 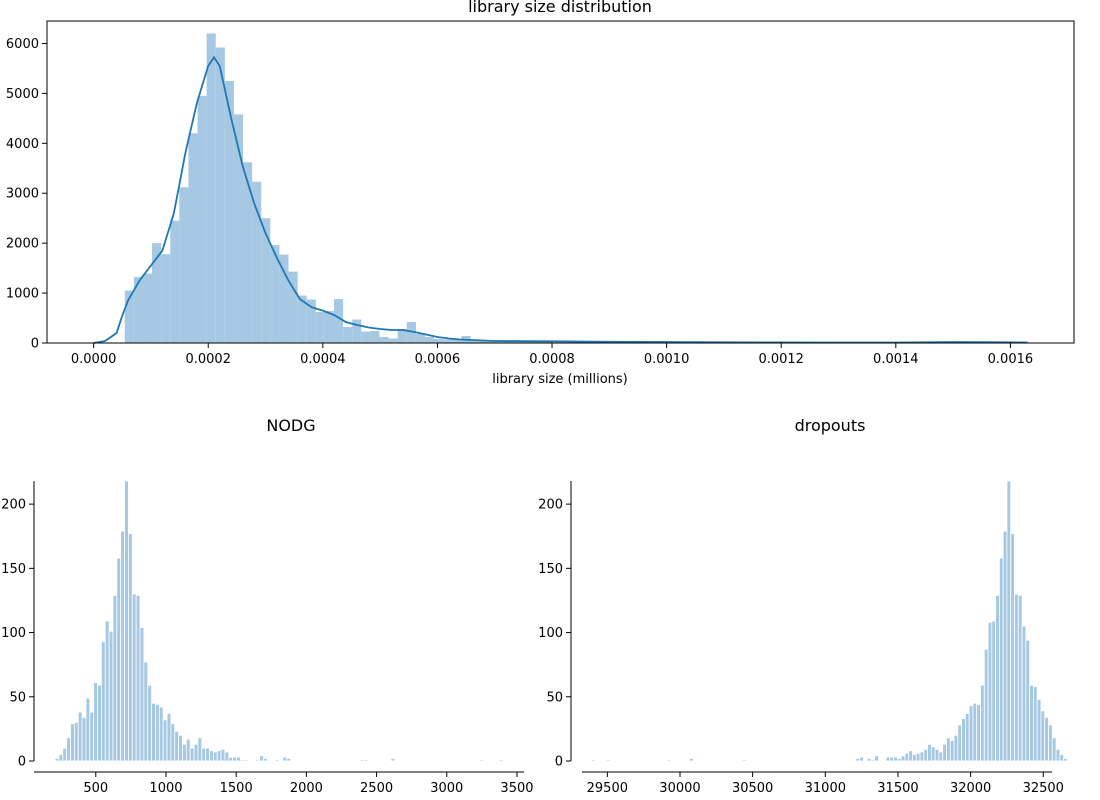 What do you see at coordinates (165, 788) in the screenshot?
I see `nodg-x-tick-label: 1000` at bounding box center [165, 788].